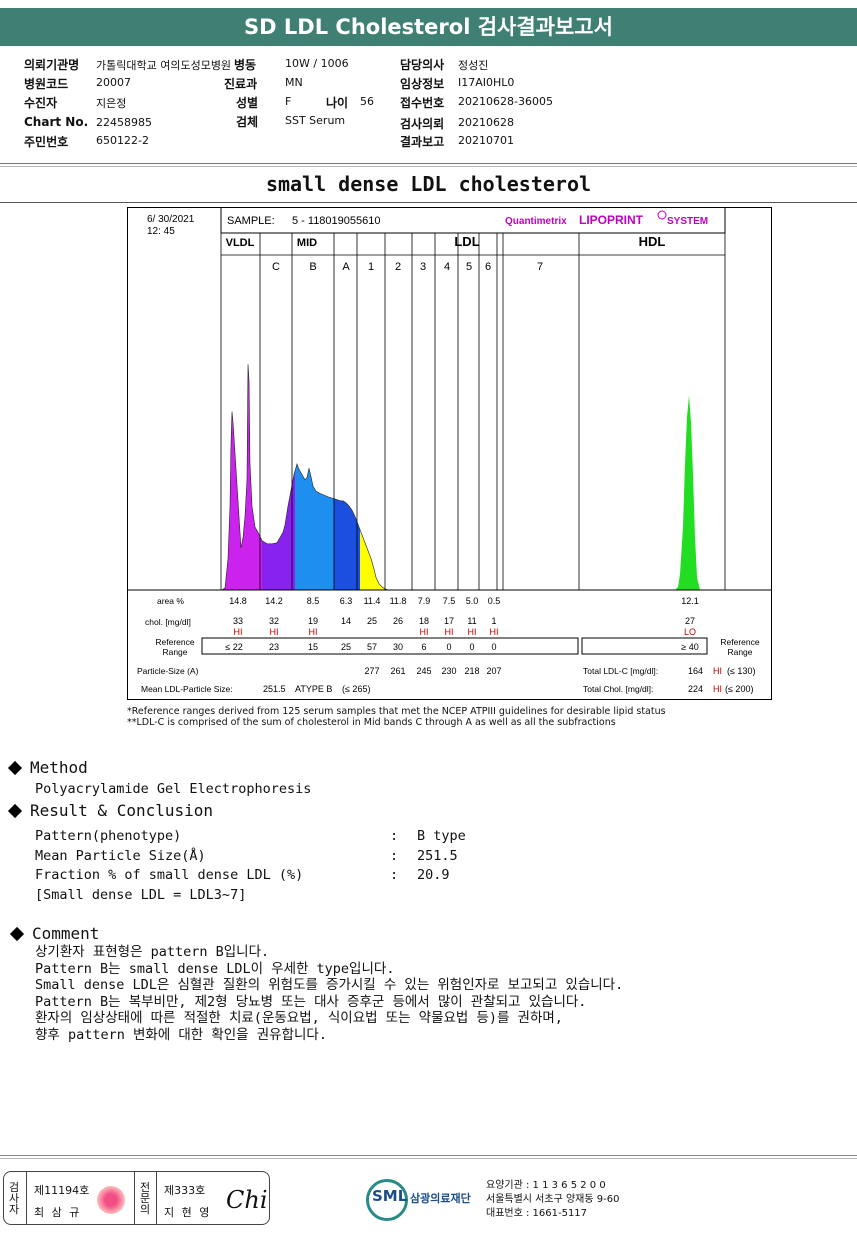 This screenshot has width=857, height=1235. What do you see at coordinates (690, 621) in the screenshot?
I see `chol-value: 27` at bounding box center [690, 621].